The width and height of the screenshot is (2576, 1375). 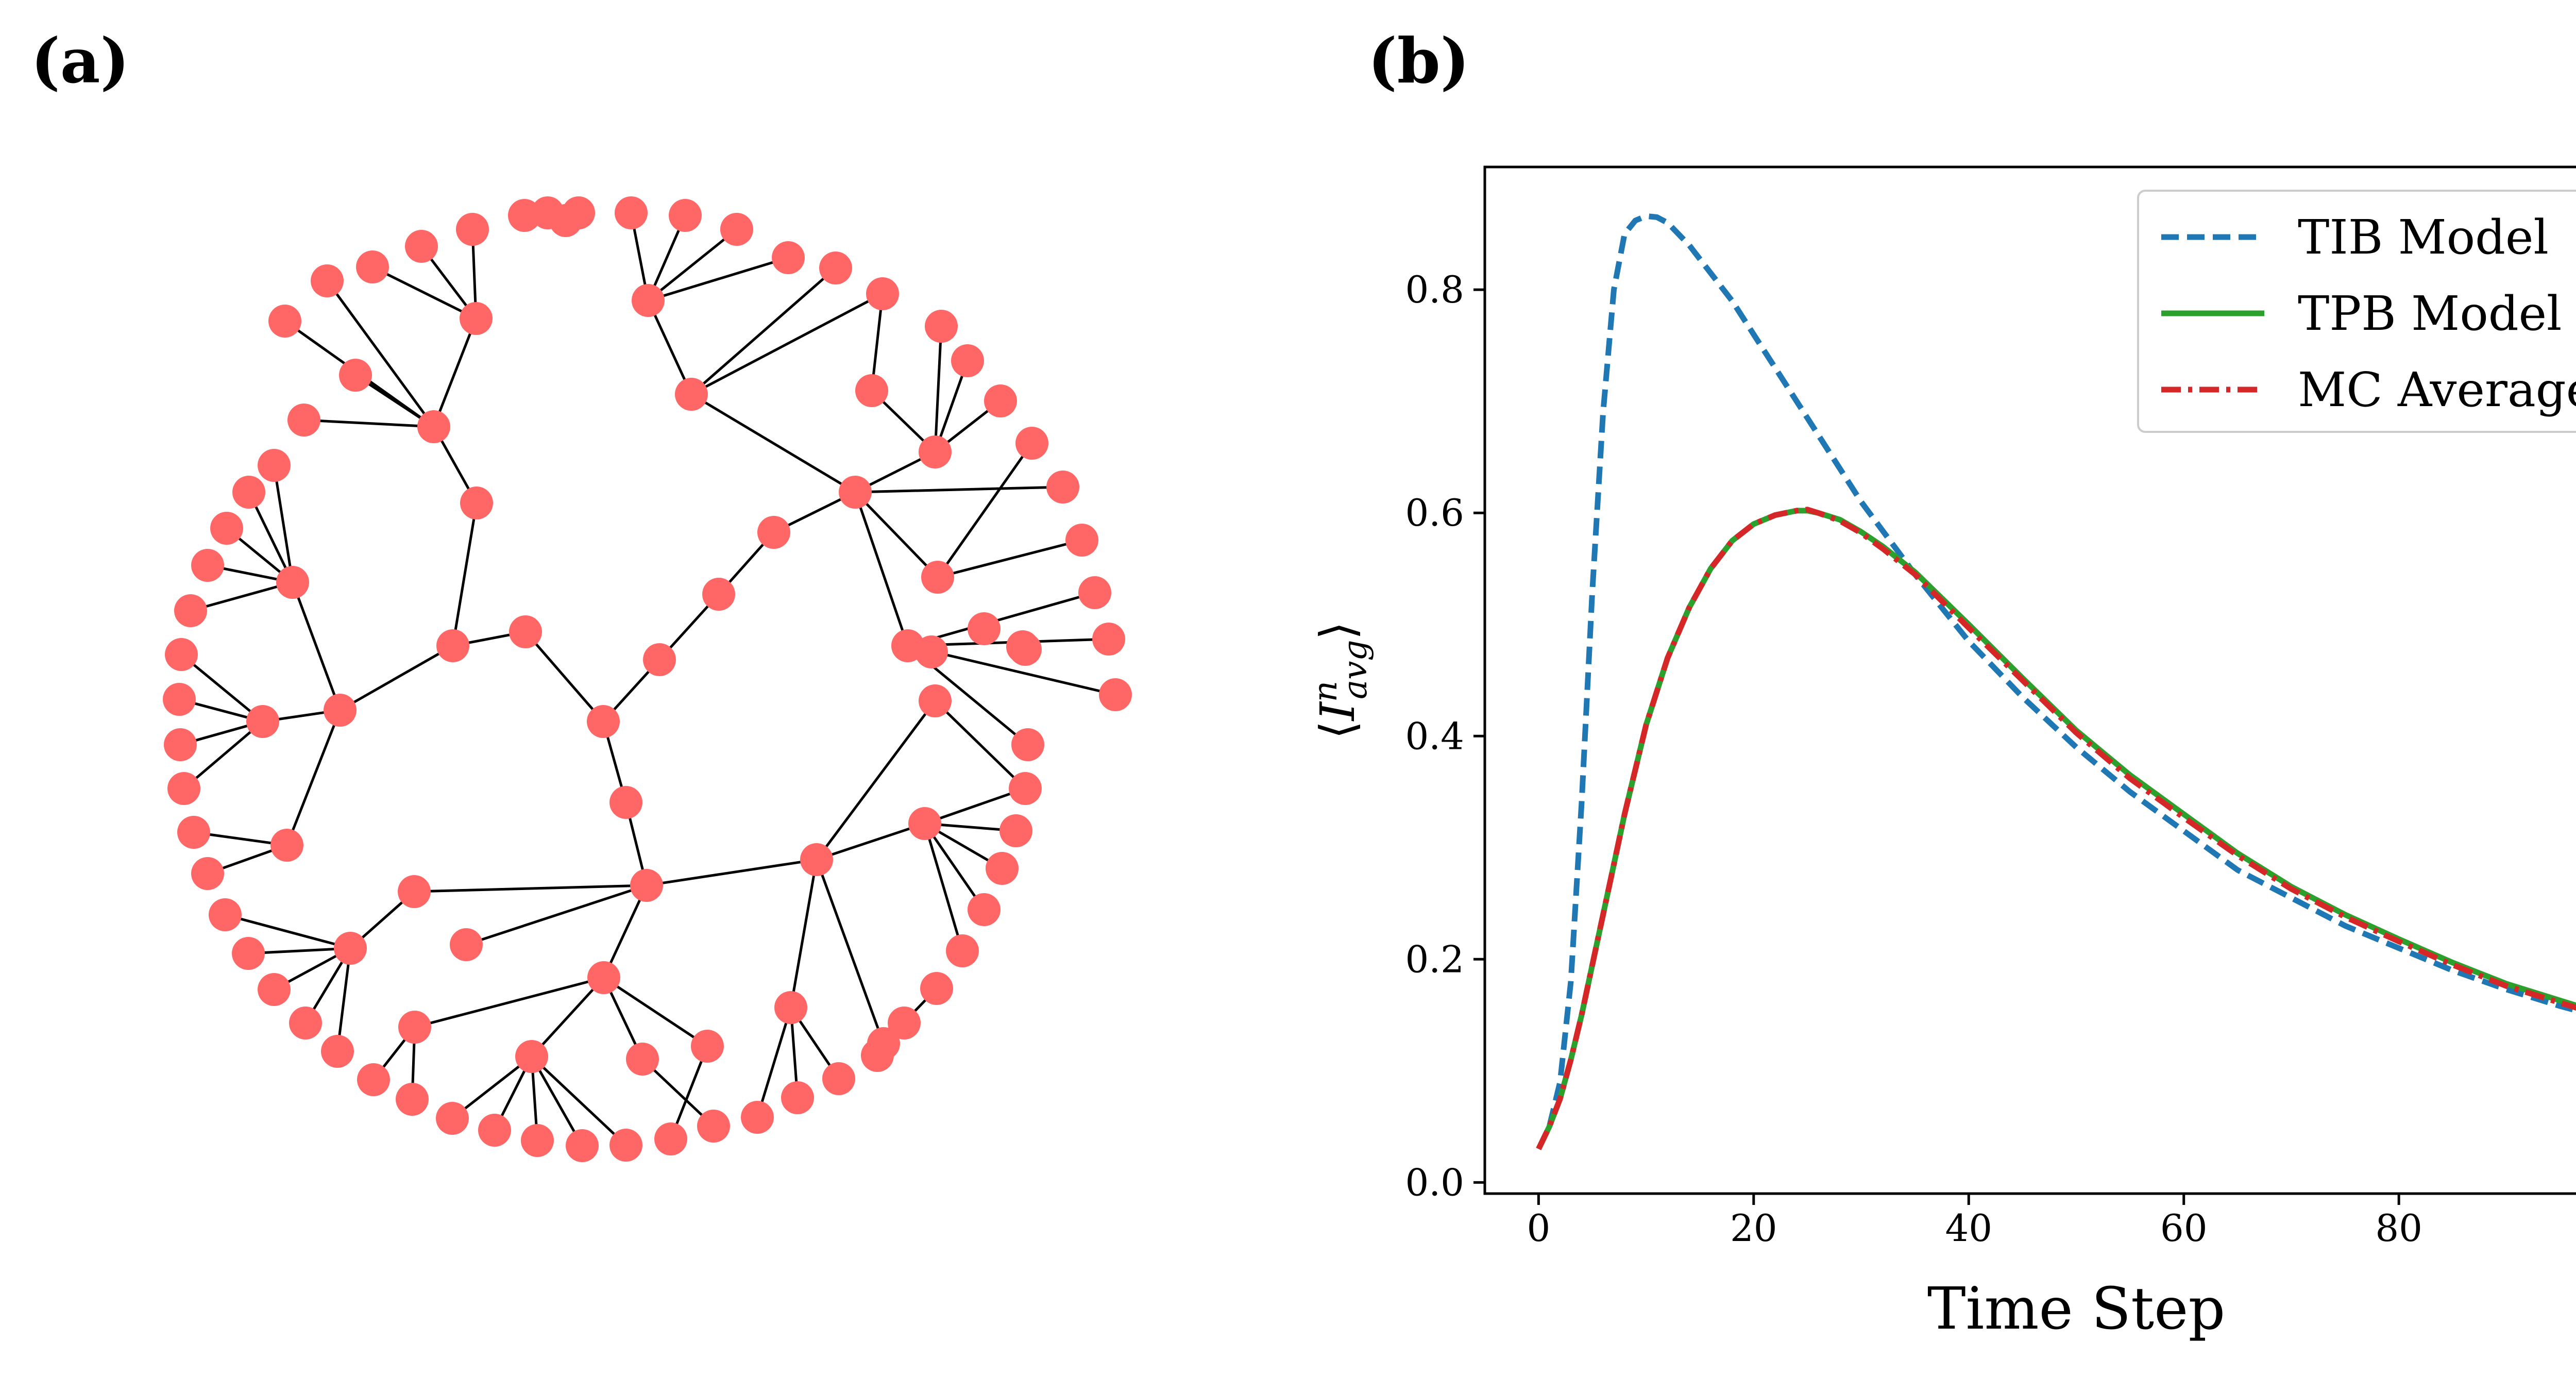 I want to click on legend: TIB Model TPB Model MC Average, so click(x=2356, y=311).